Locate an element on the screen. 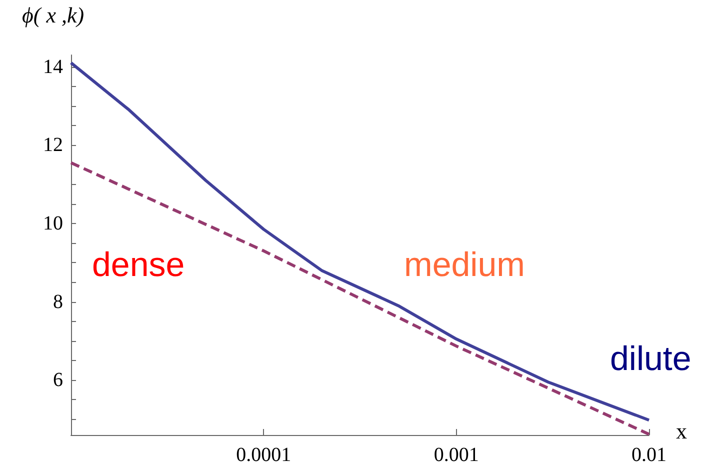 Image resolution: width=728 pixels, height=473 pixels. y-tick-label: 6 is located at coordinates (58, 380).